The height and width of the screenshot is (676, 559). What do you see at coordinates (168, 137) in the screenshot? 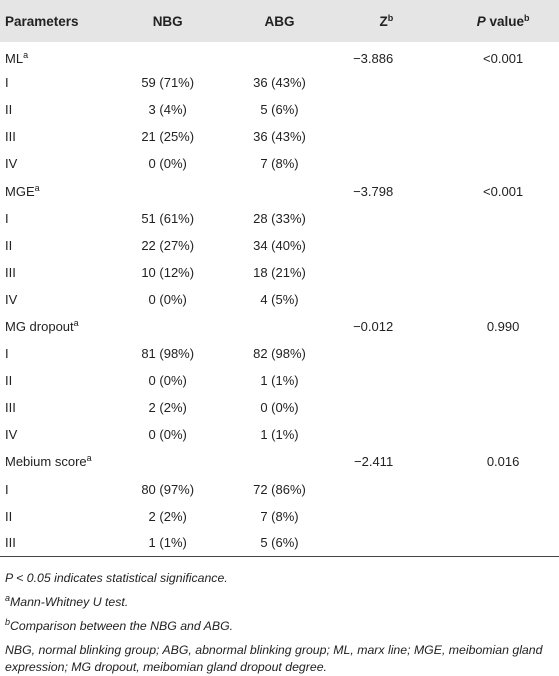
I see `cell-text: 21 (25%)` at bounding box center [168, 137].